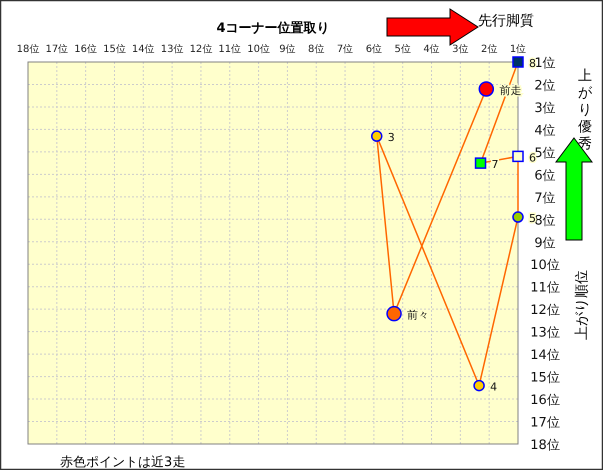  Describe the element at coordinates (258, 49) in the screenshot. I see `x-tick-label: 10位` at that location.